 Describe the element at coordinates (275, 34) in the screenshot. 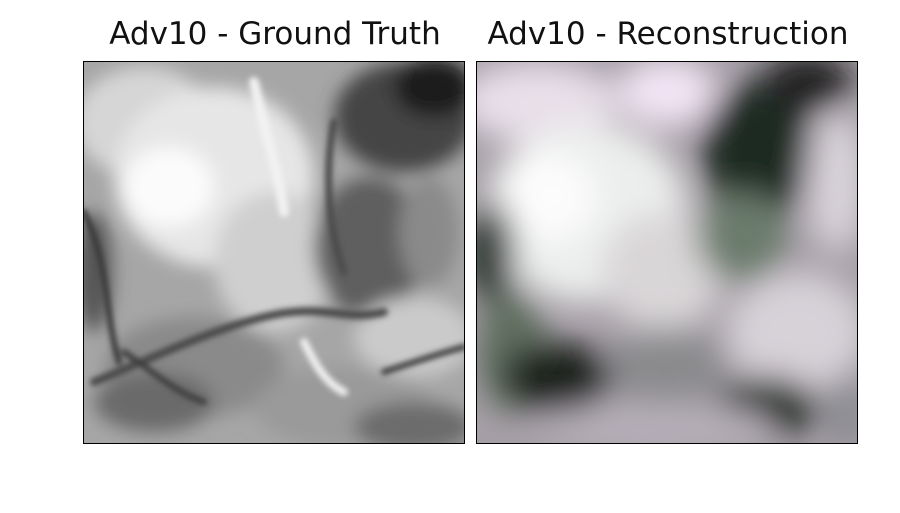

I see `ground-truth-title: Adv10 - Ground Truth` at that location.